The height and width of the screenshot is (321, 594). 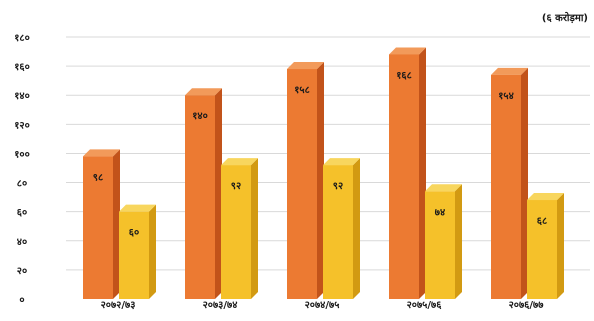 What do you see at coordinates (22, 242) in the screenshot?
I see `y-tick-label: ४०` at bounding box center [22, 242].